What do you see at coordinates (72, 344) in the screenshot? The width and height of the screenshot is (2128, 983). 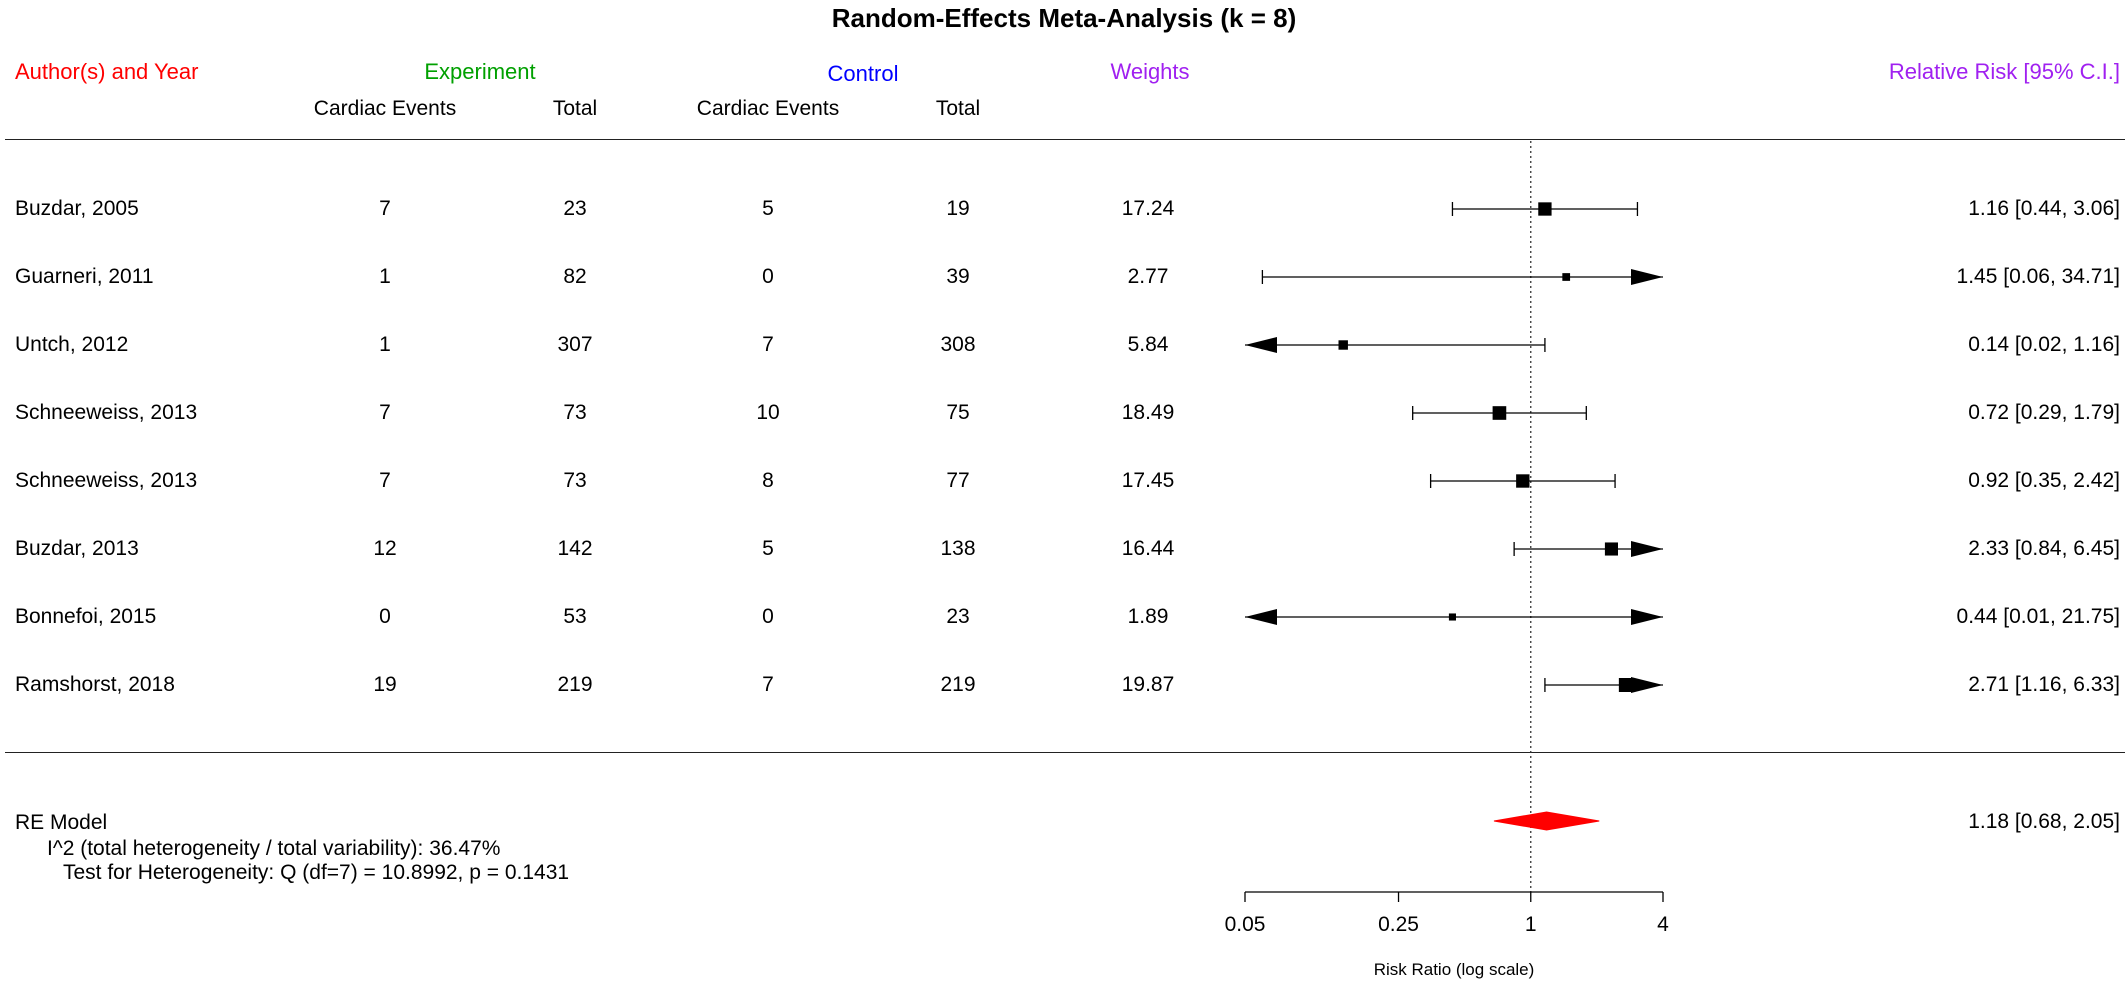 I see `study-name: Untch, 2012` at bounding box center [72, 344].